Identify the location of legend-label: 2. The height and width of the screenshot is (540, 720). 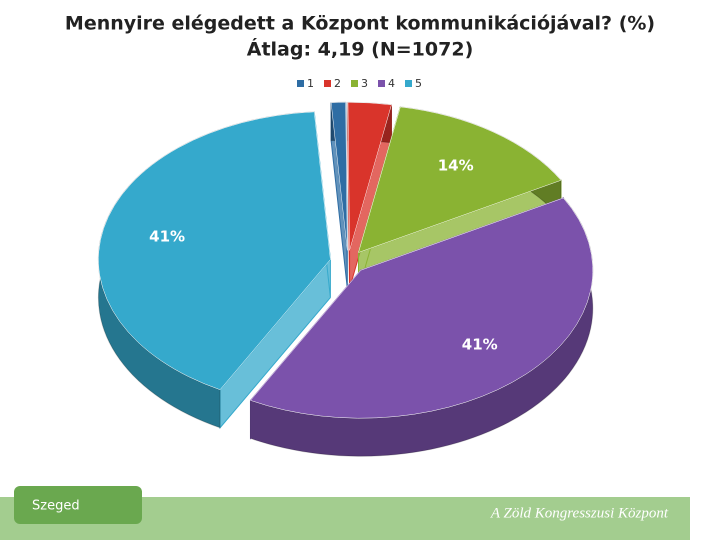
(337, 83).